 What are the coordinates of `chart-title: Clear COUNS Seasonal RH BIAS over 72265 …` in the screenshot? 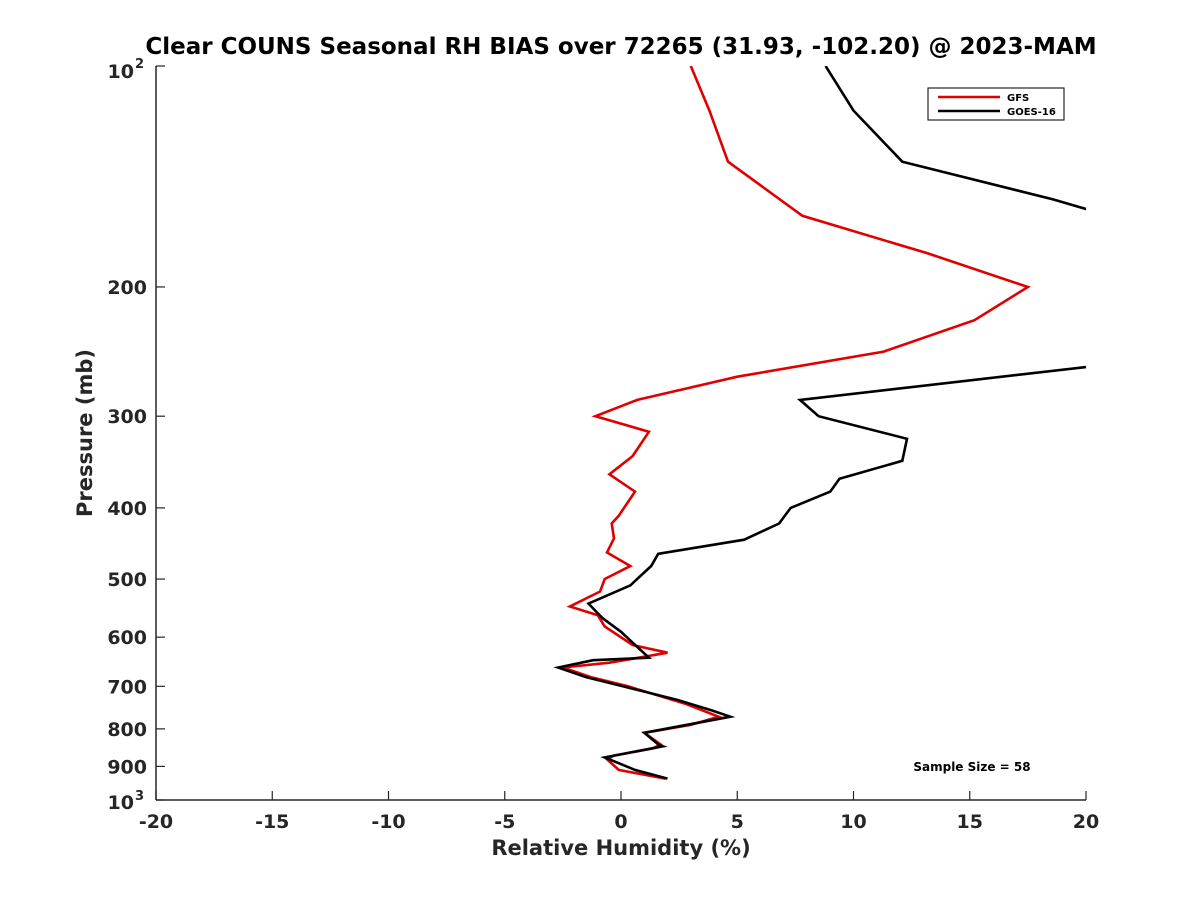 It's located at (620, 47).